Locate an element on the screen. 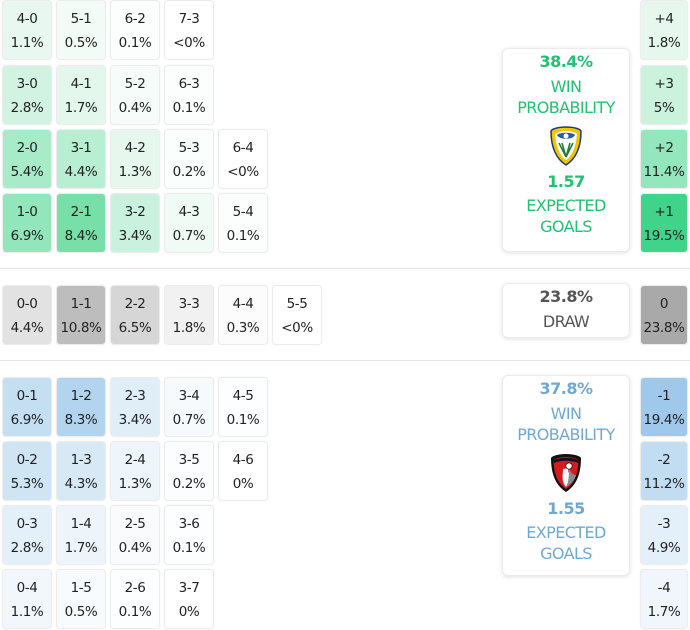 The image size is (690, 630). scoreline: 4-2 is located at coordinates (135, 148).